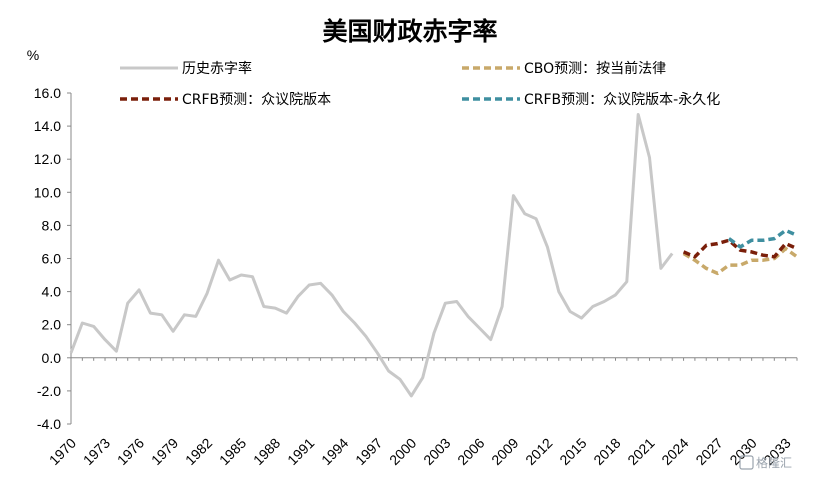 This screenshot has width=815, height=484. Describe the element at coordinates (49, 424) in the screenshot. I see `y-tick-label: -4.0` at that location.